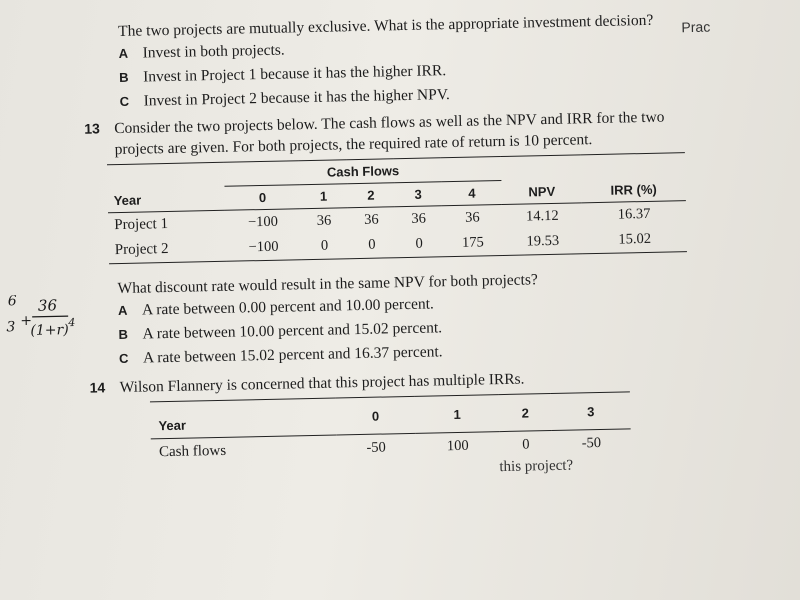 This screenshot has height=600, width=800. I want to click on row-label: Project 1, so click(141, 224).